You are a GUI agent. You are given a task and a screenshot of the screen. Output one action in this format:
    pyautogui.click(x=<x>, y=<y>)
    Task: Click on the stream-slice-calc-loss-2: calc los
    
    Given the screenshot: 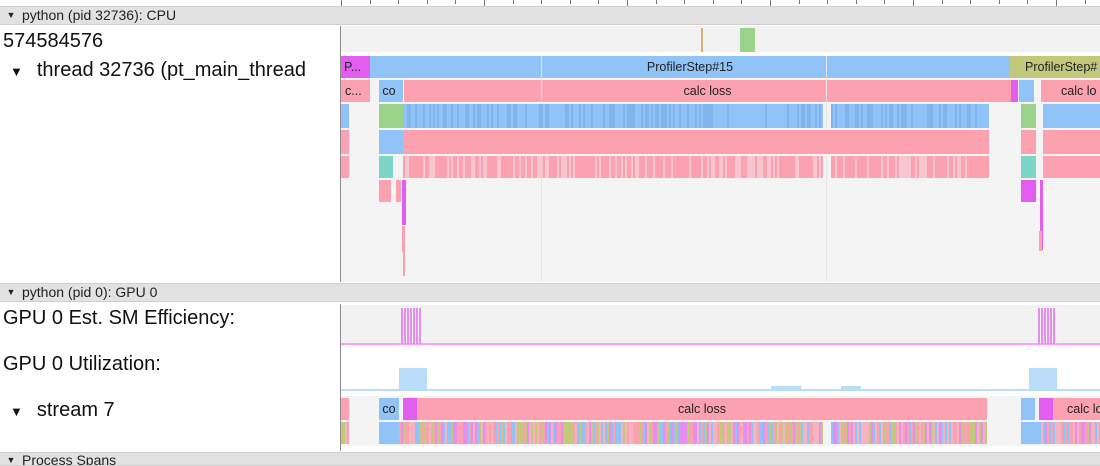 What is the action you would take?
    pyautogui.click(x=1076, y=409)
    